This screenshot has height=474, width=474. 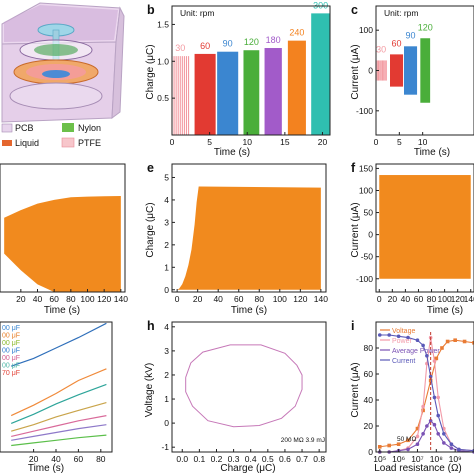 What do you see at coordinates (364, 279) in the screenshot?
I see `panel-f-ytick-label: -100` at bounding box center [364, 279].